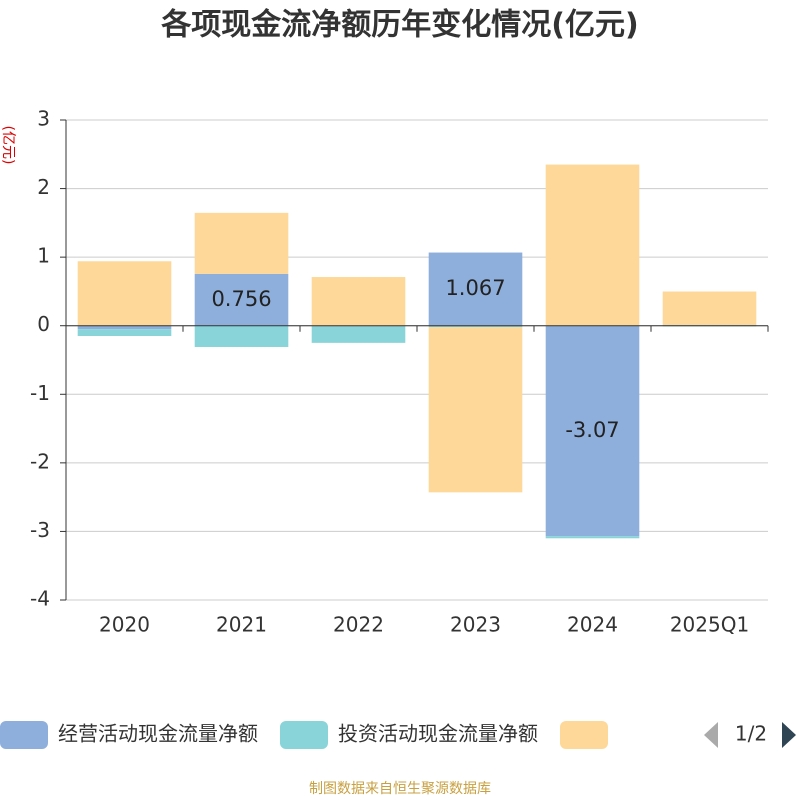  I want to click on data-label: -3.07, so click(592, 430).